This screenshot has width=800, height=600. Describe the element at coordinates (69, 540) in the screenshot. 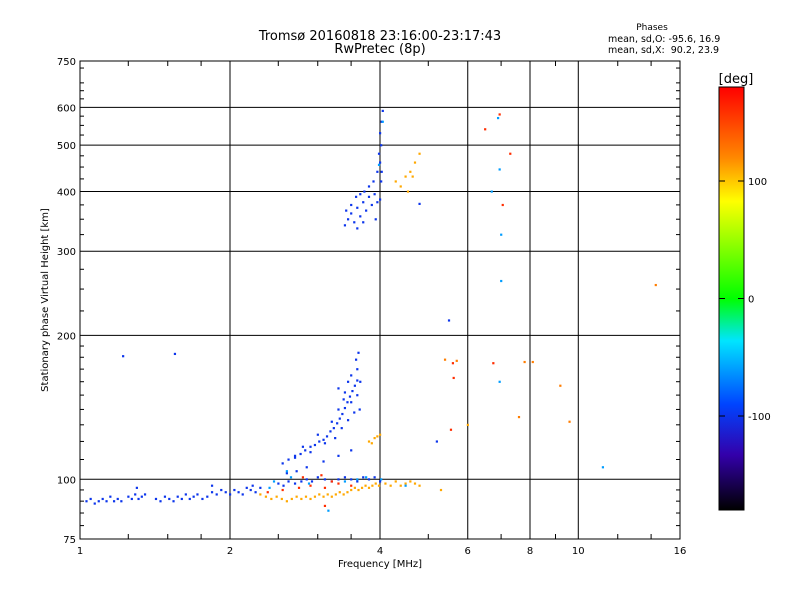

I see `y-tick-label: 75` at that location.